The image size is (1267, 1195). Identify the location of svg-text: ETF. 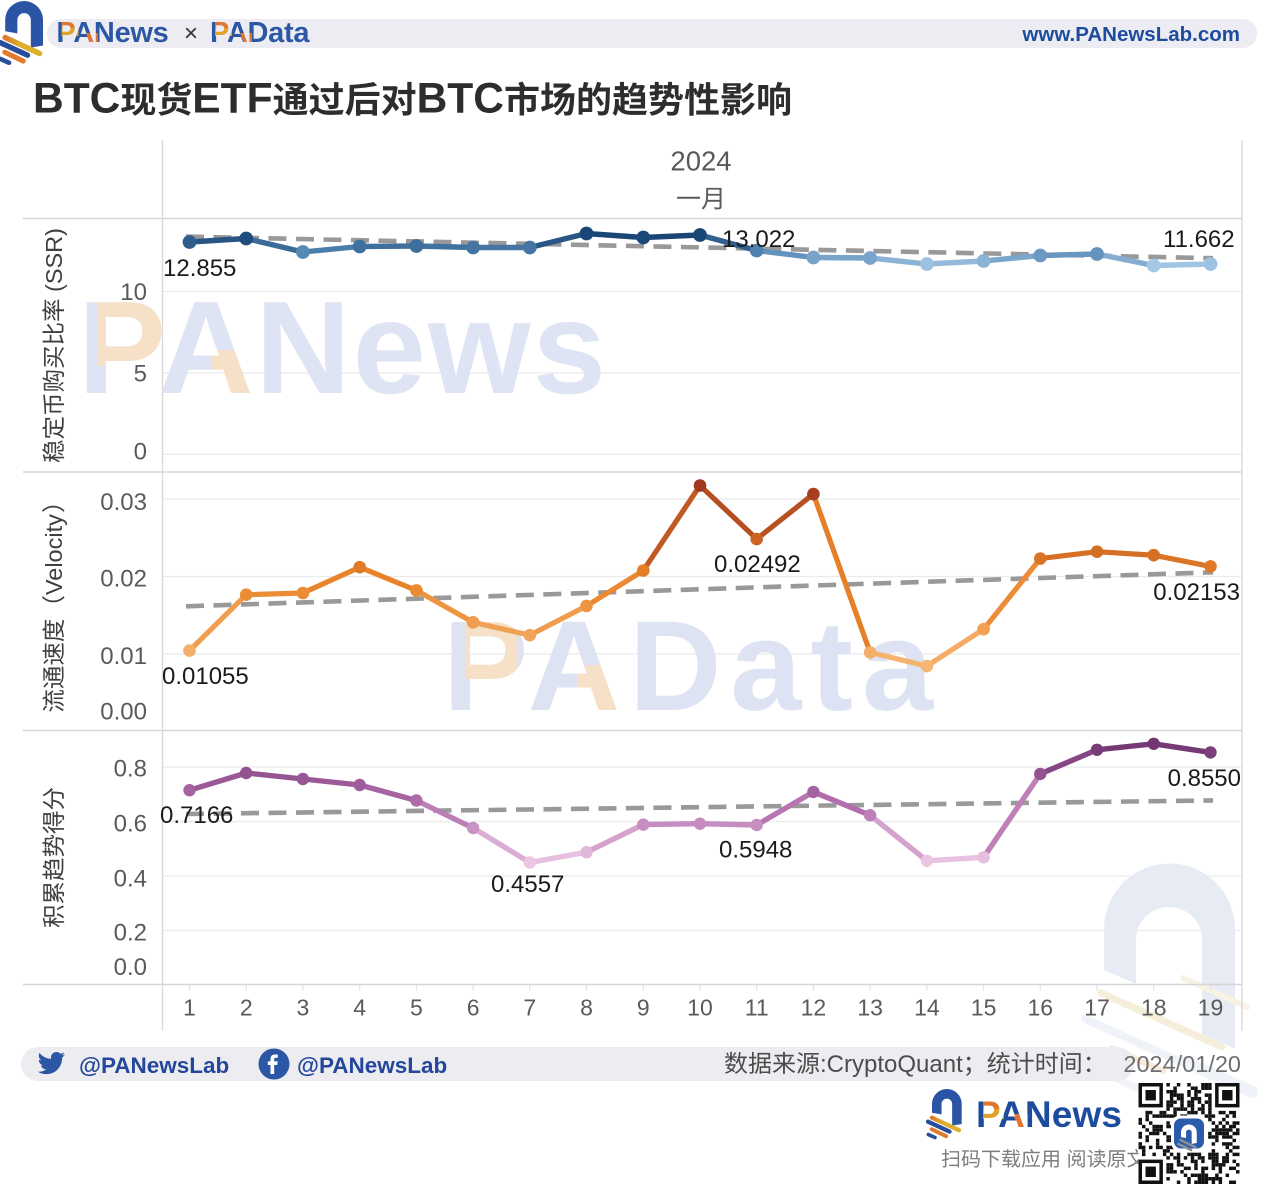
(232, 99).